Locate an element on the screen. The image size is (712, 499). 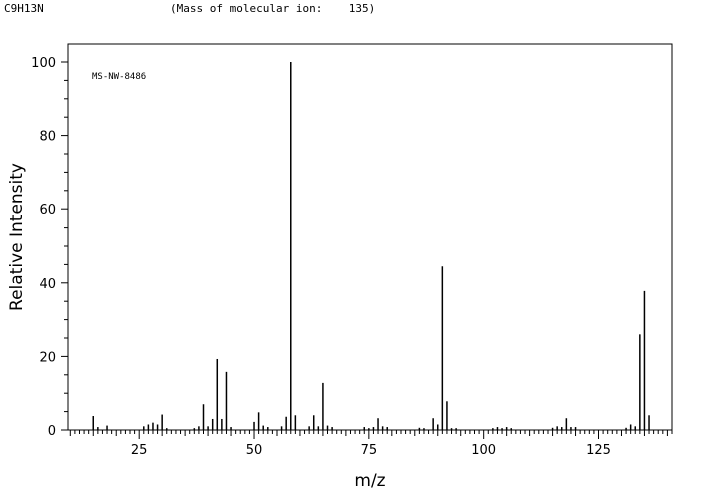
x-axis-label: m/z is located at coordinates (369, 481).